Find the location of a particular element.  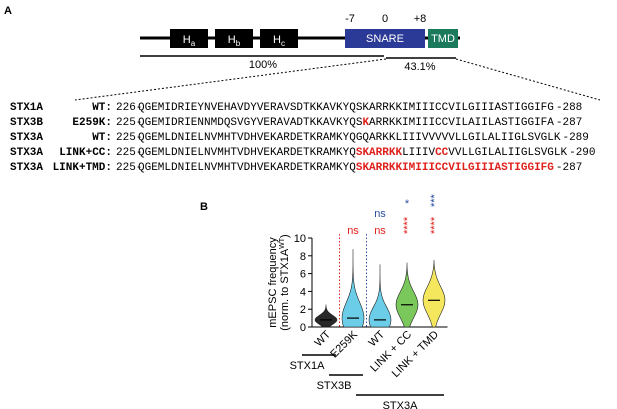

tmd-box is located at coordinates (443, 38).